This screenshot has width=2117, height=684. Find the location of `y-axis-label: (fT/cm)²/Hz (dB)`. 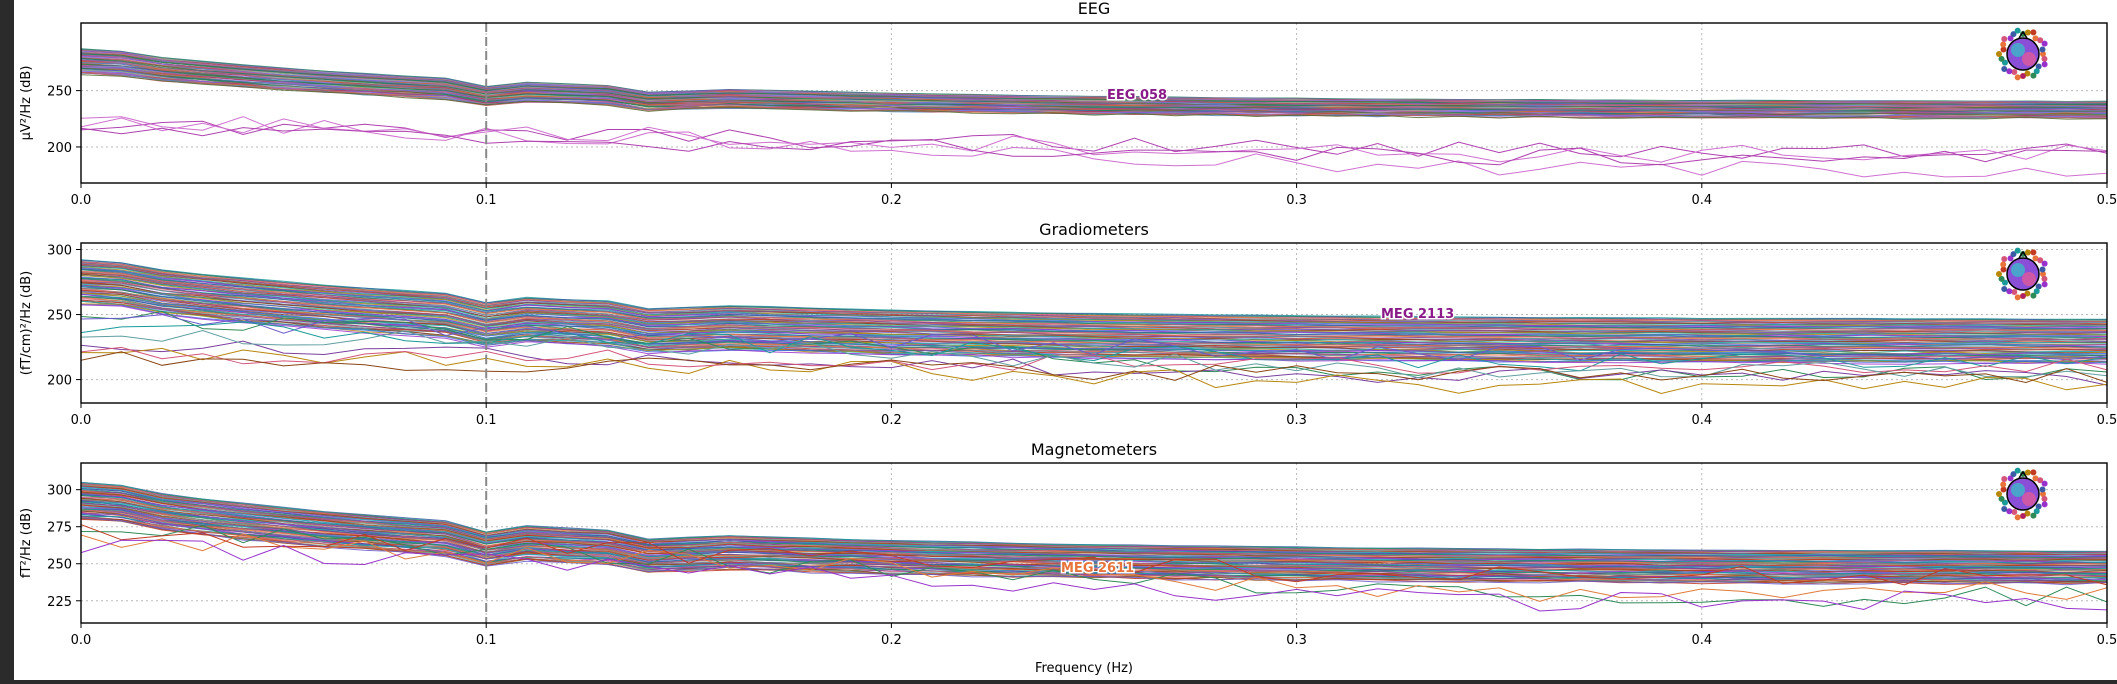

y-axis-label: (fT/cm)²/Hz (dB) is located at coordinates (26, 323).